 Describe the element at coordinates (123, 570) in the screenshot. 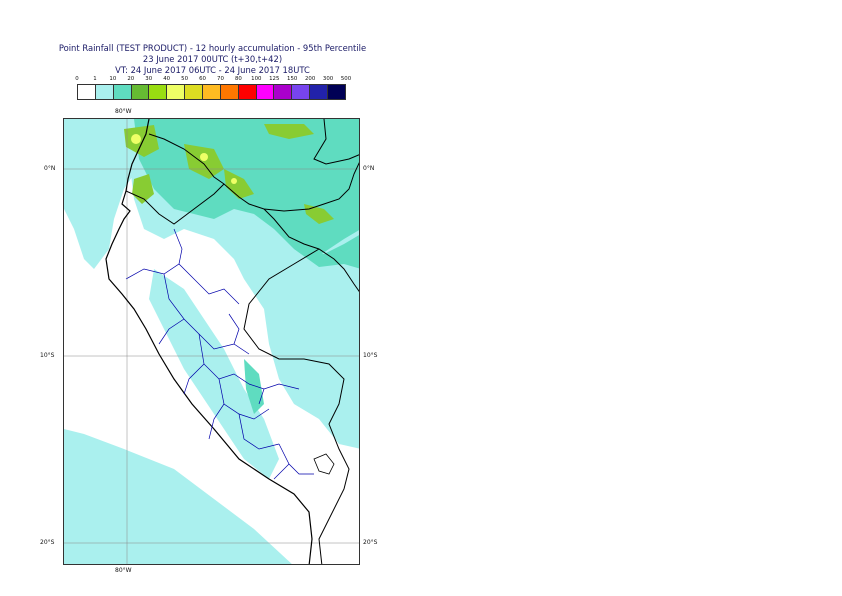

I see `lon-label-bottom: 80°W` at that location.